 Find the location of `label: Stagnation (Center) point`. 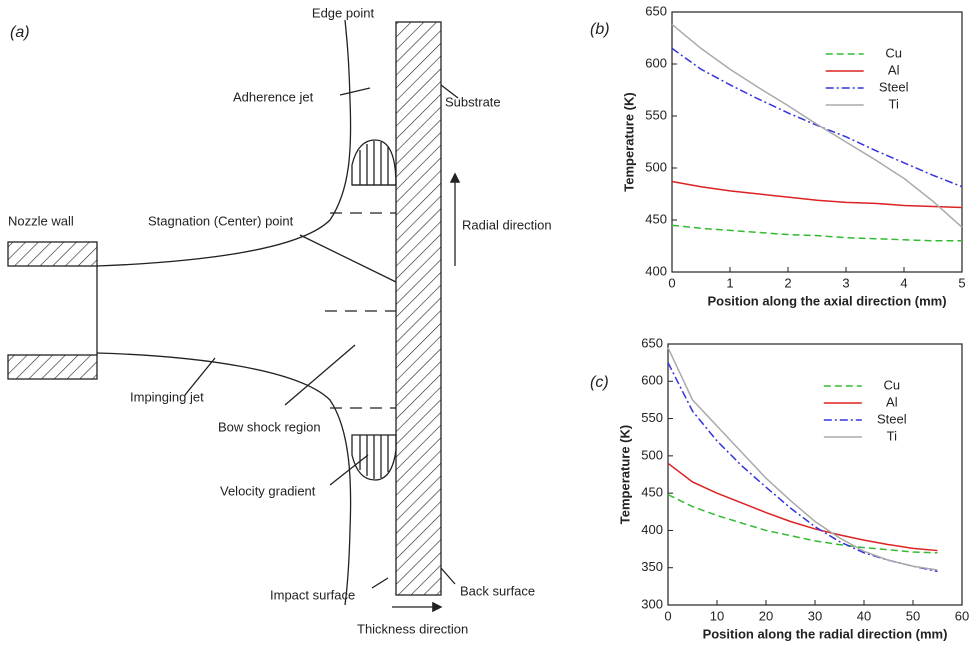

label: Stagnation (Center) point is located at coordinates (221, 220).